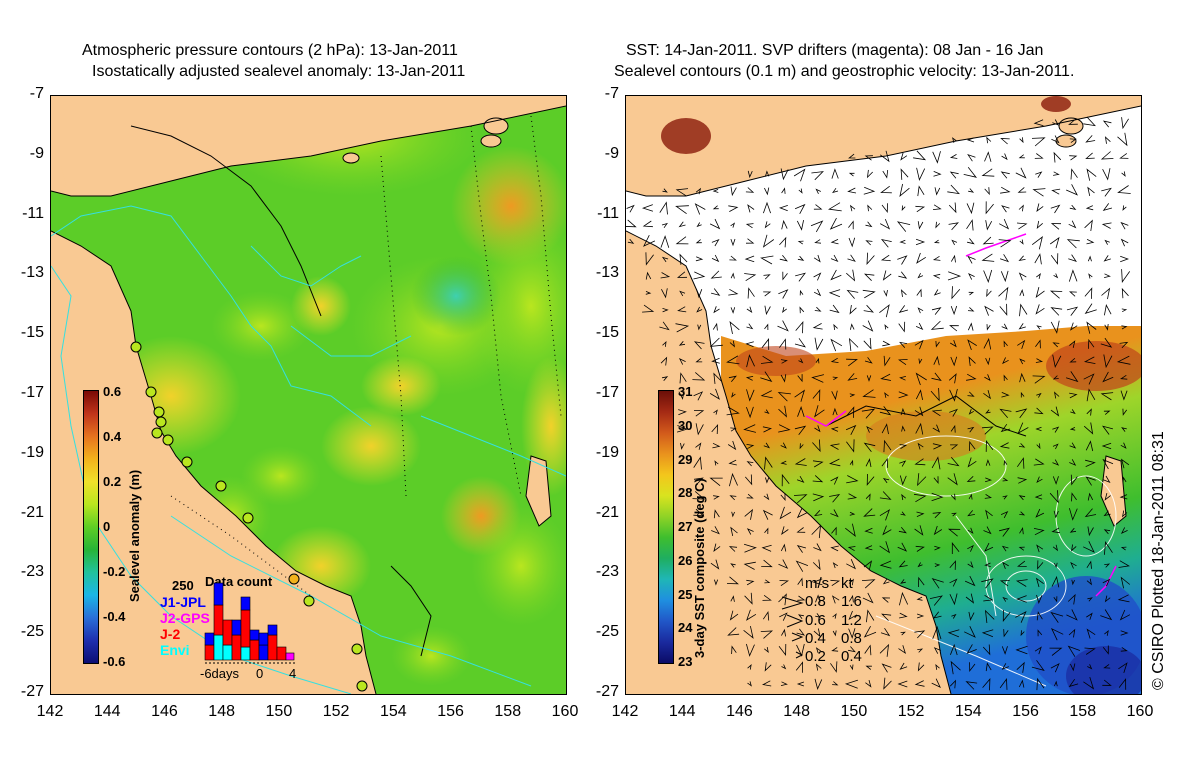 This screenshot has height=780, width=1200. Describe the element at coordinates (36, 93) in the screenshot. I see `lat-label: -7` at that location.